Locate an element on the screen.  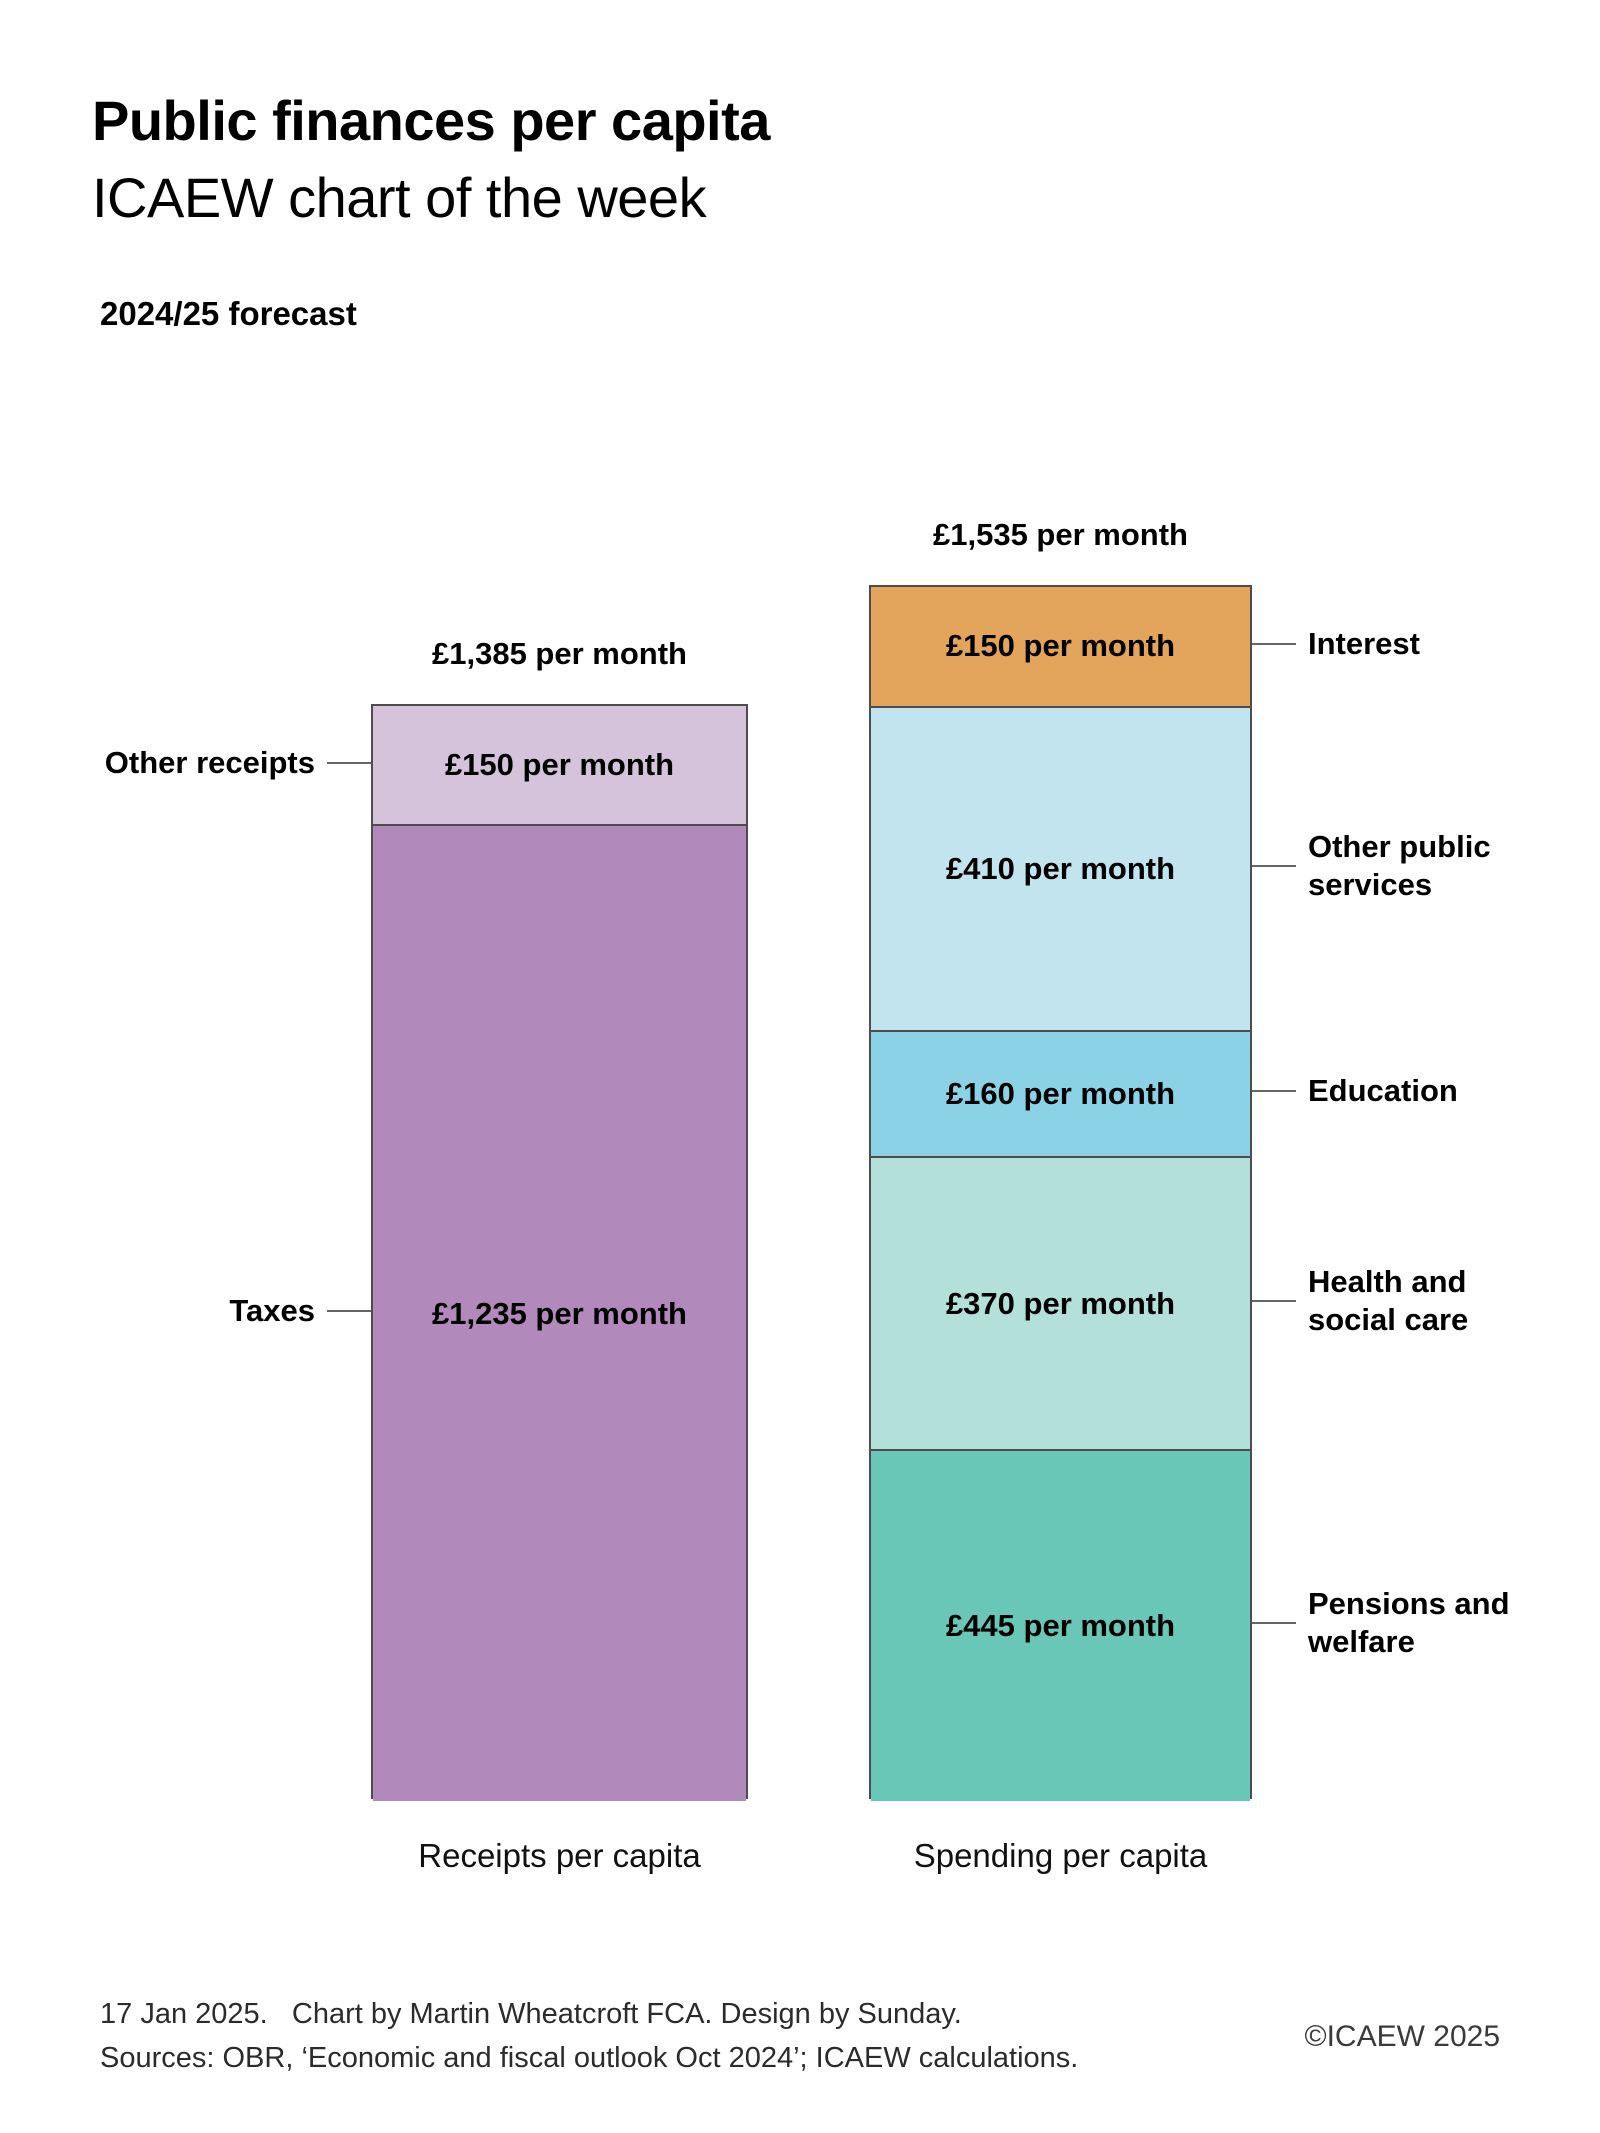
total-label-spending-per-capita: £1,535 per month is located at coordinates (1060, 534).